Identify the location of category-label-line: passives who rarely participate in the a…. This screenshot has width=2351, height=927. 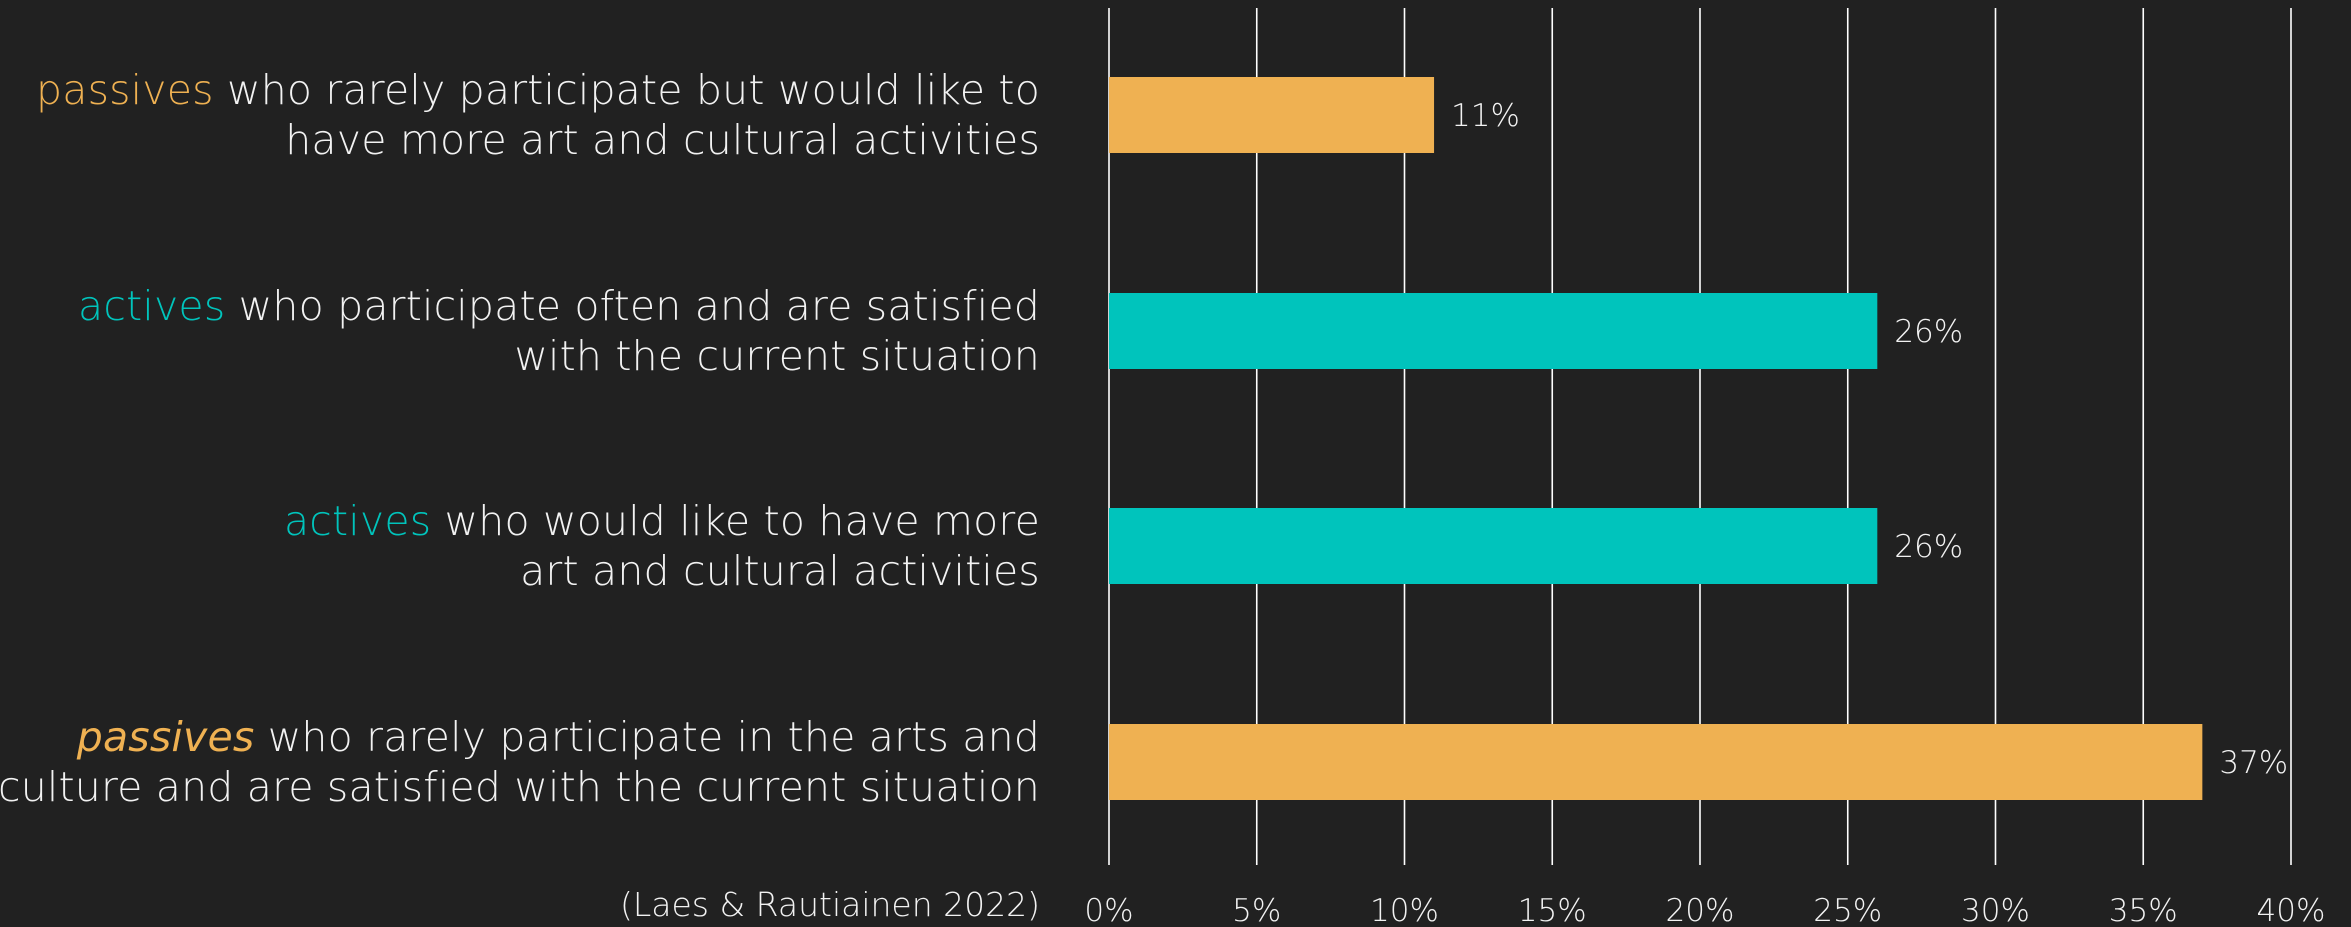
(520, 737).